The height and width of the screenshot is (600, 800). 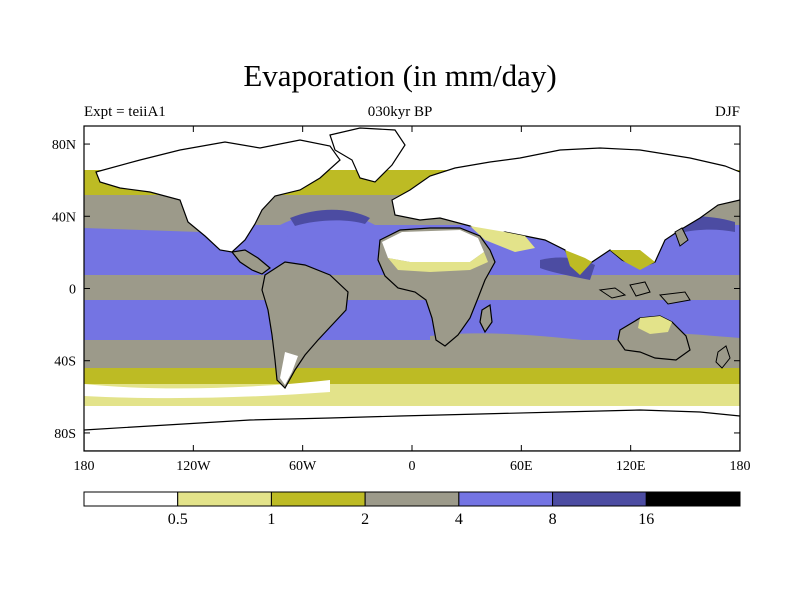 What do you see at coordinates (303, 466) in the screenshot?
I see `lon-label: 60W` at bounding box center [303, 466].